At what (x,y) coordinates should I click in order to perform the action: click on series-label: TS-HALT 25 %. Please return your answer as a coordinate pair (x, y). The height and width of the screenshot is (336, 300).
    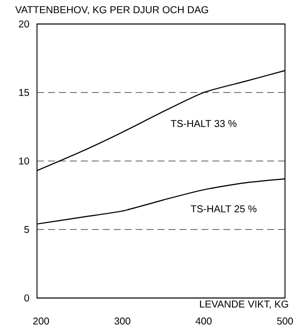
    Looking at the image, I should click on (223, 208).